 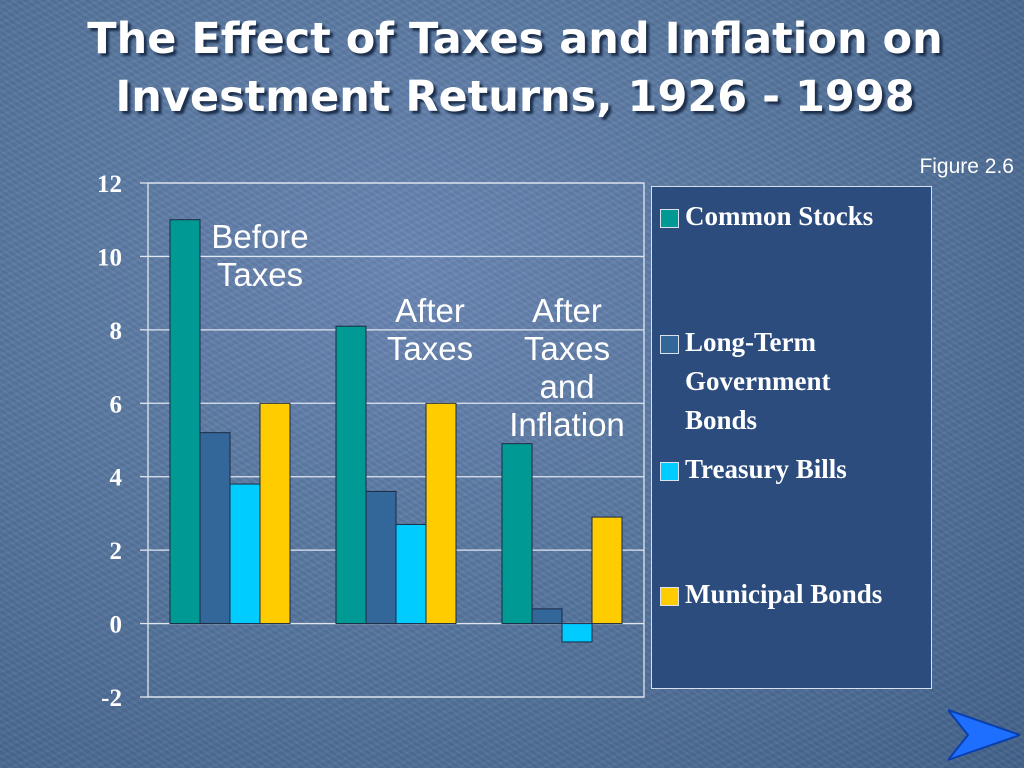 What do you see at coordinates (116, 478) in the screenshot?
I see `y-tick-label: 4` at bounding box center [116, 478].